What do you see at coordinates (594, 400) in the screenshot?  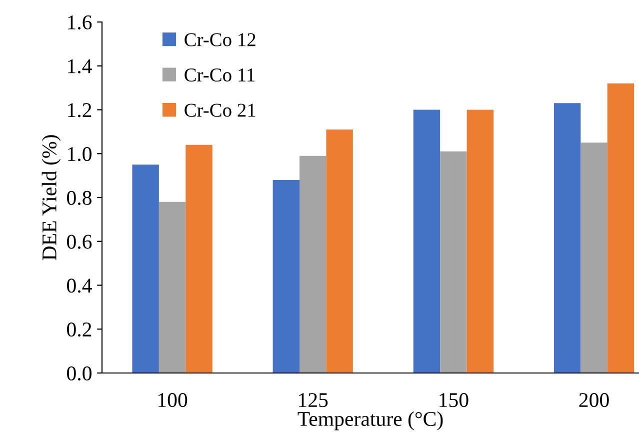 I see `x-tick-label: 200` at bounding box center [594, 400].